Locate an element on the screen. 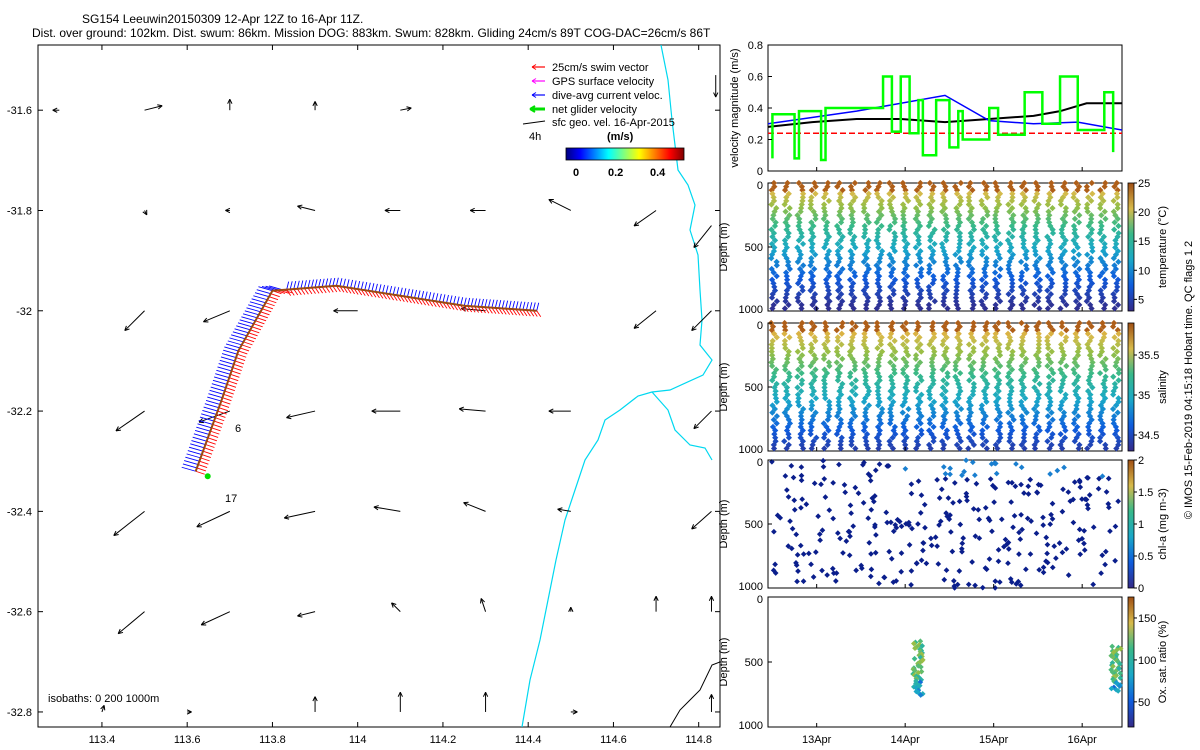 This screenshot has width=1200, height=750. profile-ytick-label: 1000 is located at coordinates (751, 310).